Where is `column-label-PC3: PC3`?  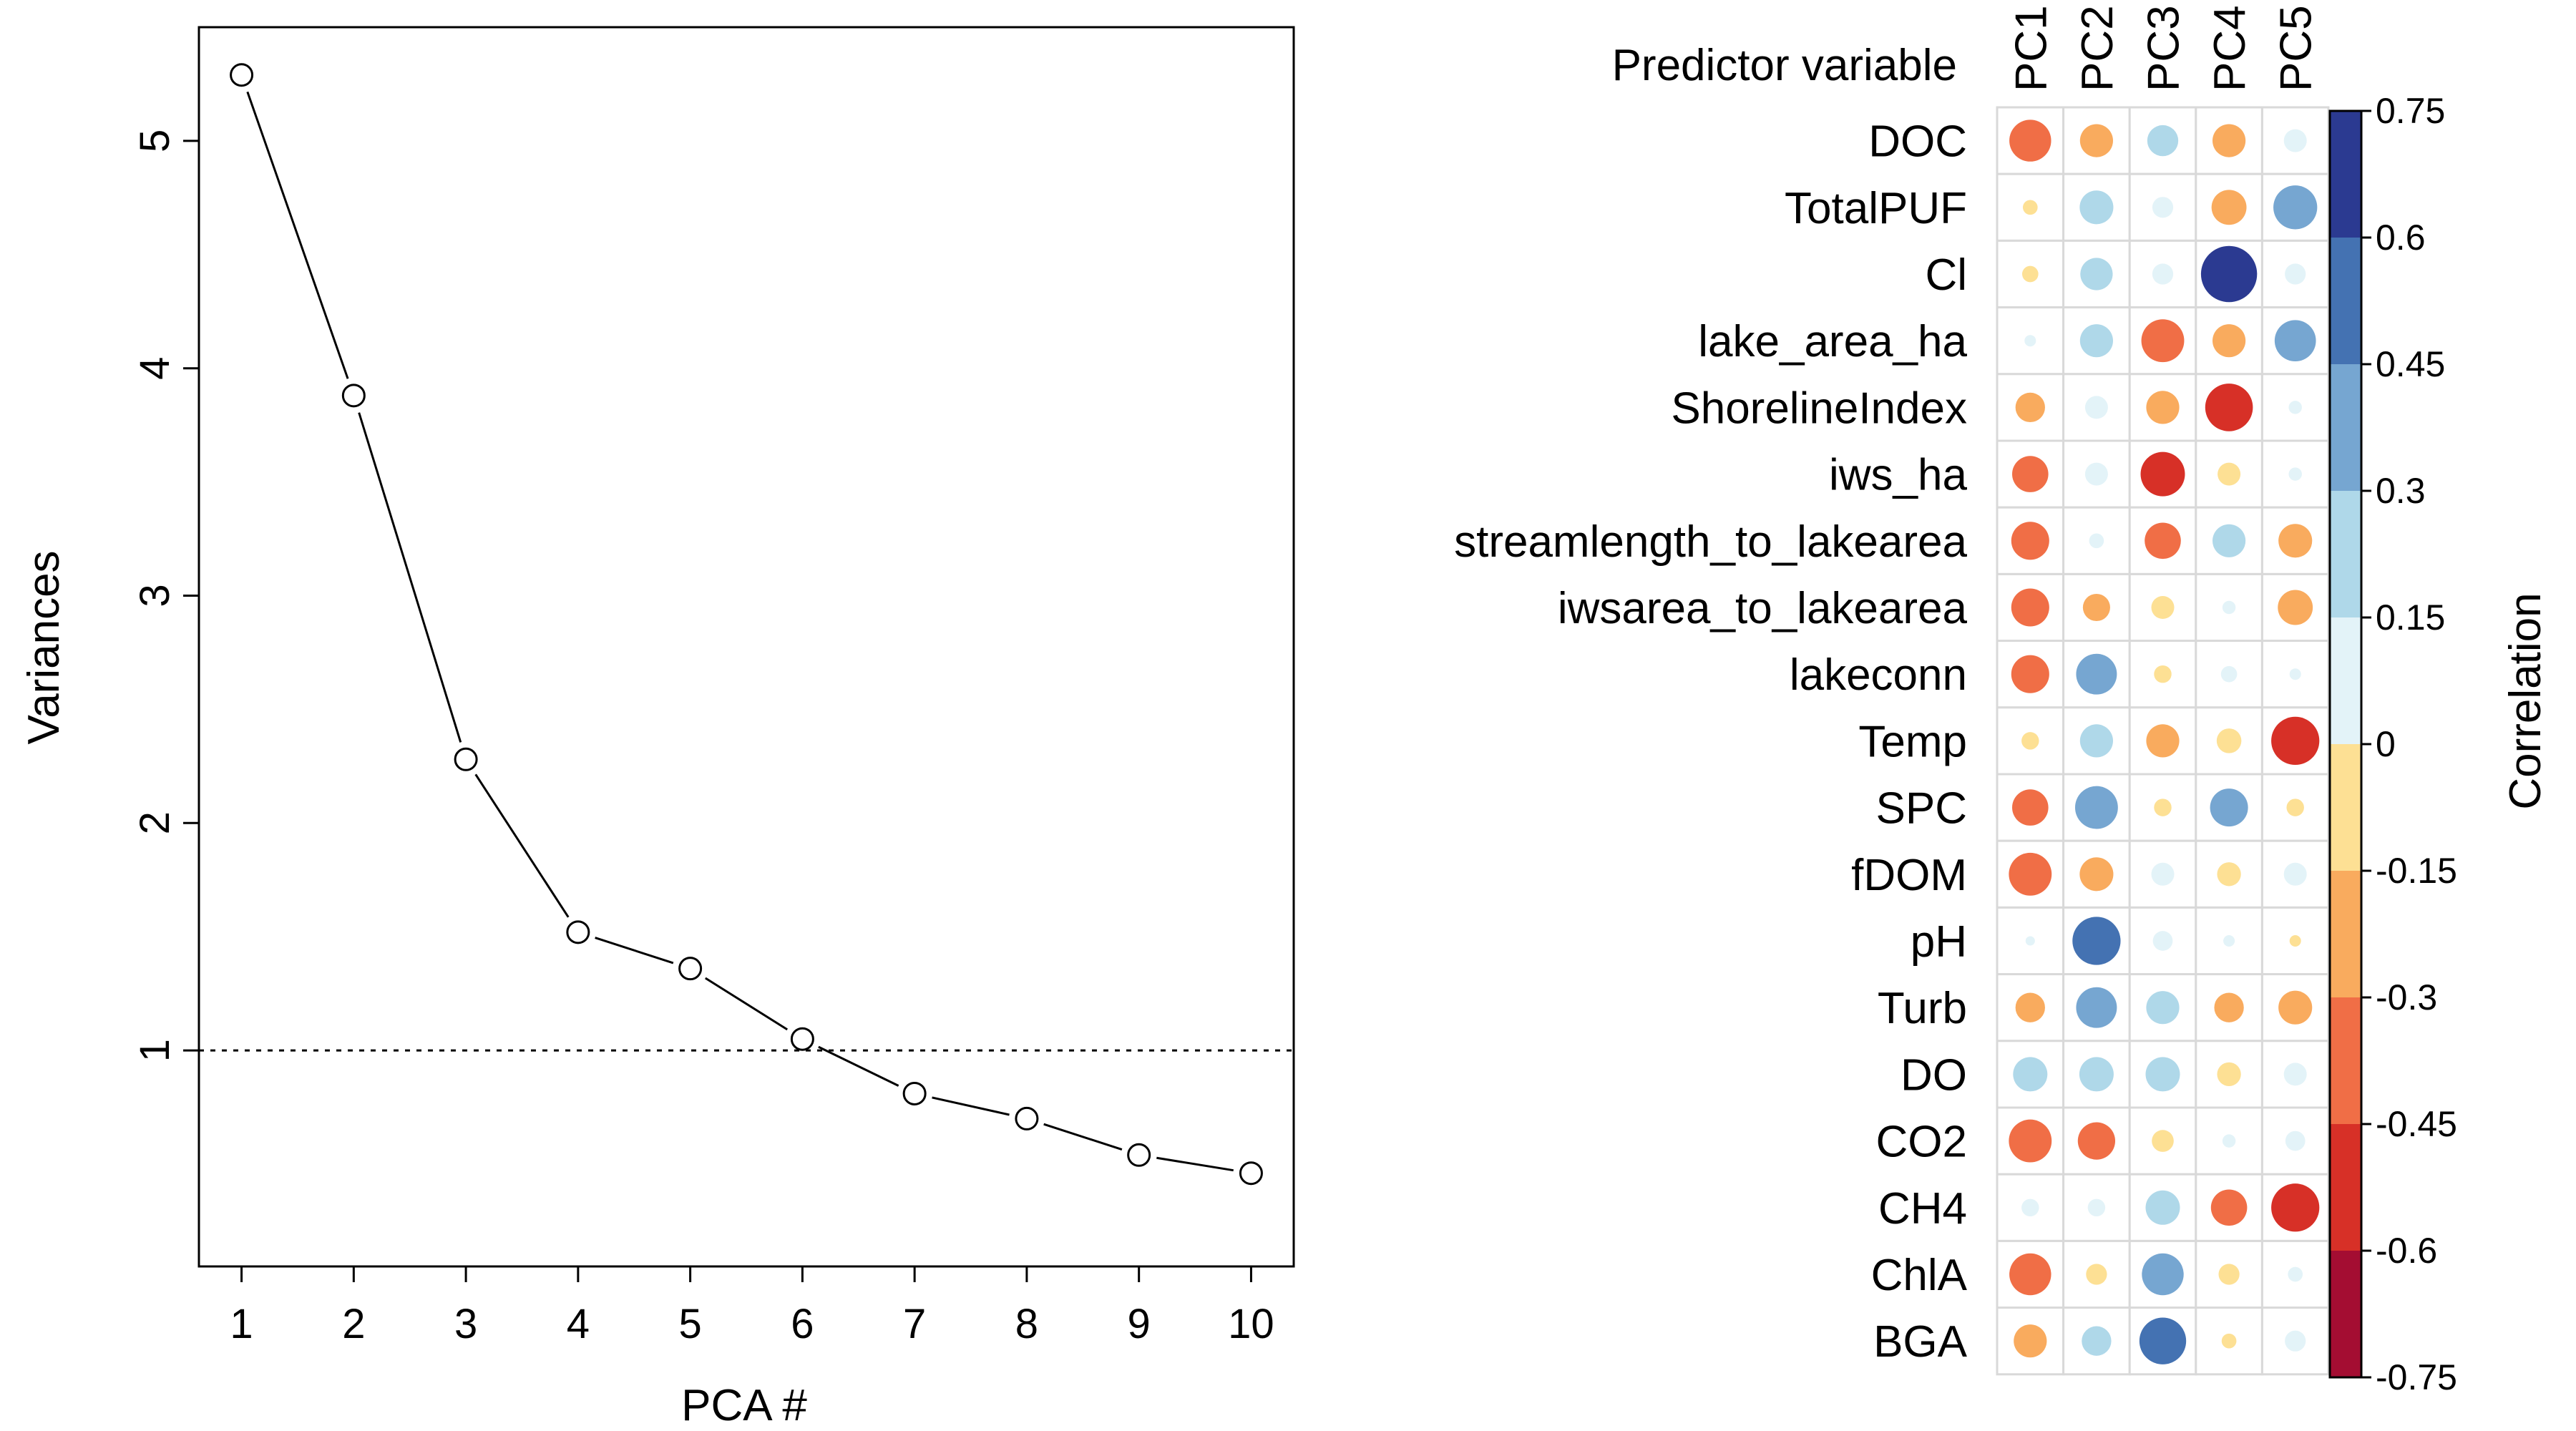 column-label-PC3: PC3 is located at coordinates (2164, 48).